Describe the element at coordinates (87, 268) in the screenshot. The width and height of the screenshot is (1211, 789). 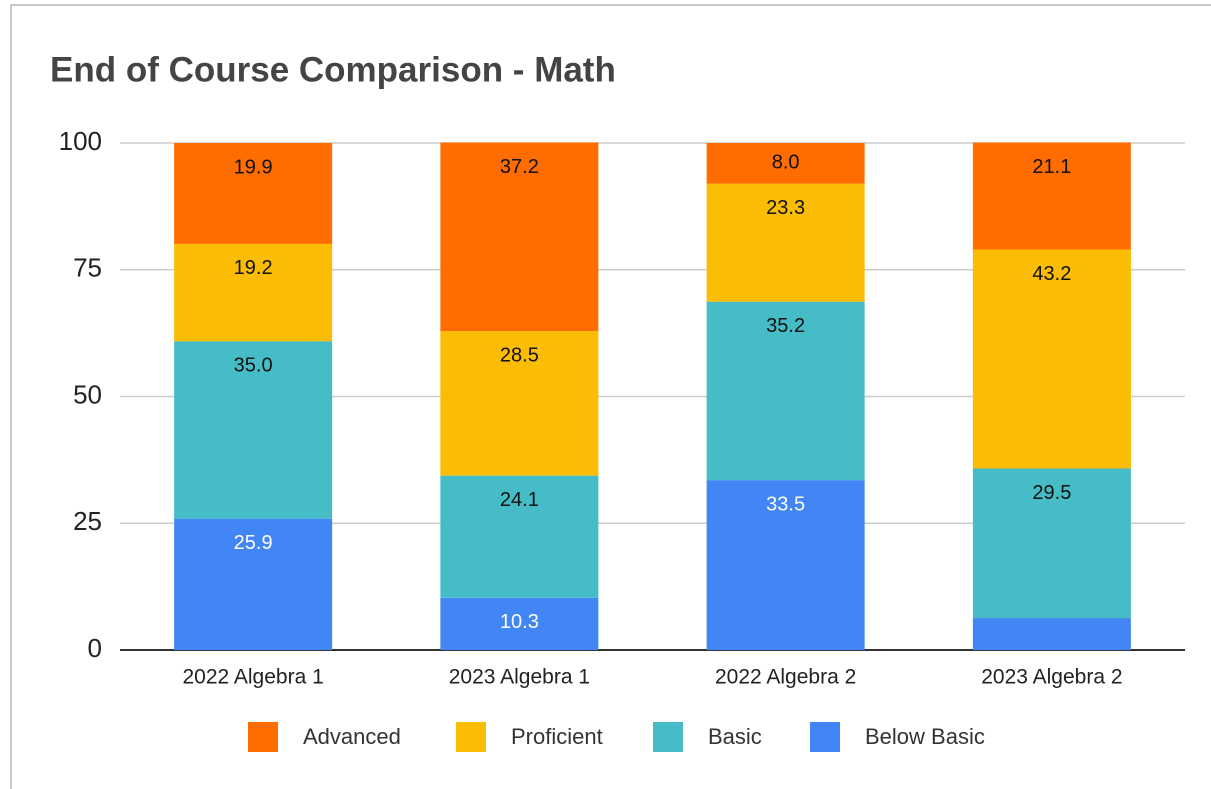
I see `y-tick-label: 75` at that location.